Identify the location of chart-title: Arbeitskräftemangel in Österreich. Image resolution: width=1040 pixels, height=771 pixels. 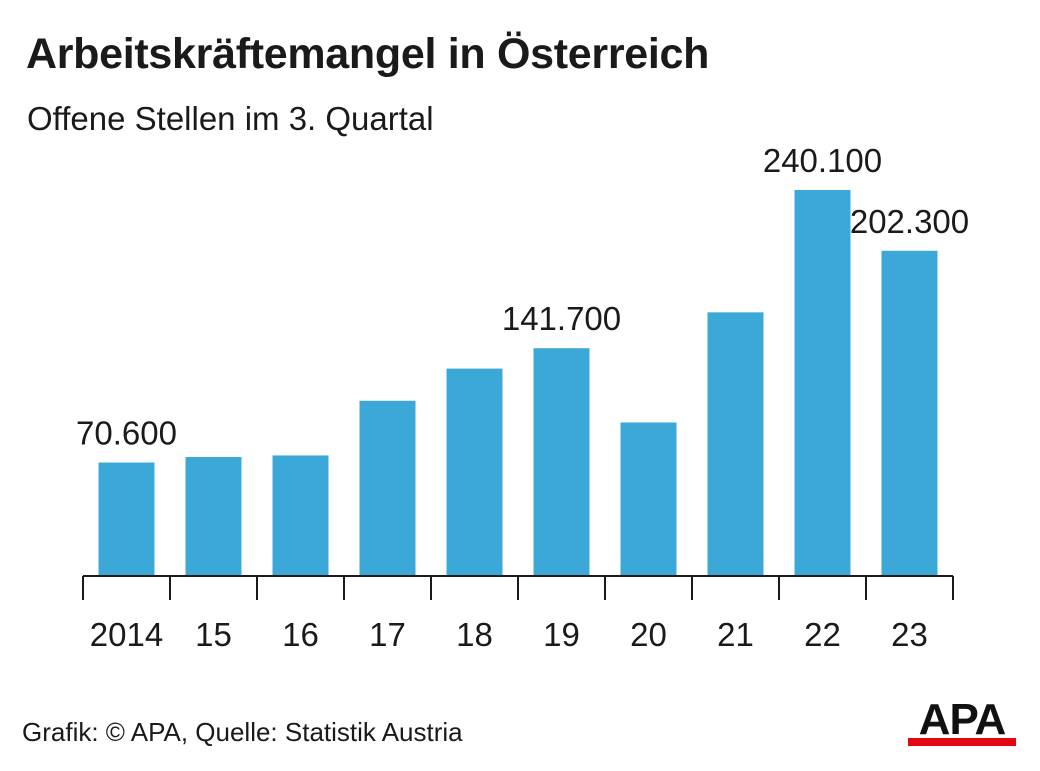
(368, 54).